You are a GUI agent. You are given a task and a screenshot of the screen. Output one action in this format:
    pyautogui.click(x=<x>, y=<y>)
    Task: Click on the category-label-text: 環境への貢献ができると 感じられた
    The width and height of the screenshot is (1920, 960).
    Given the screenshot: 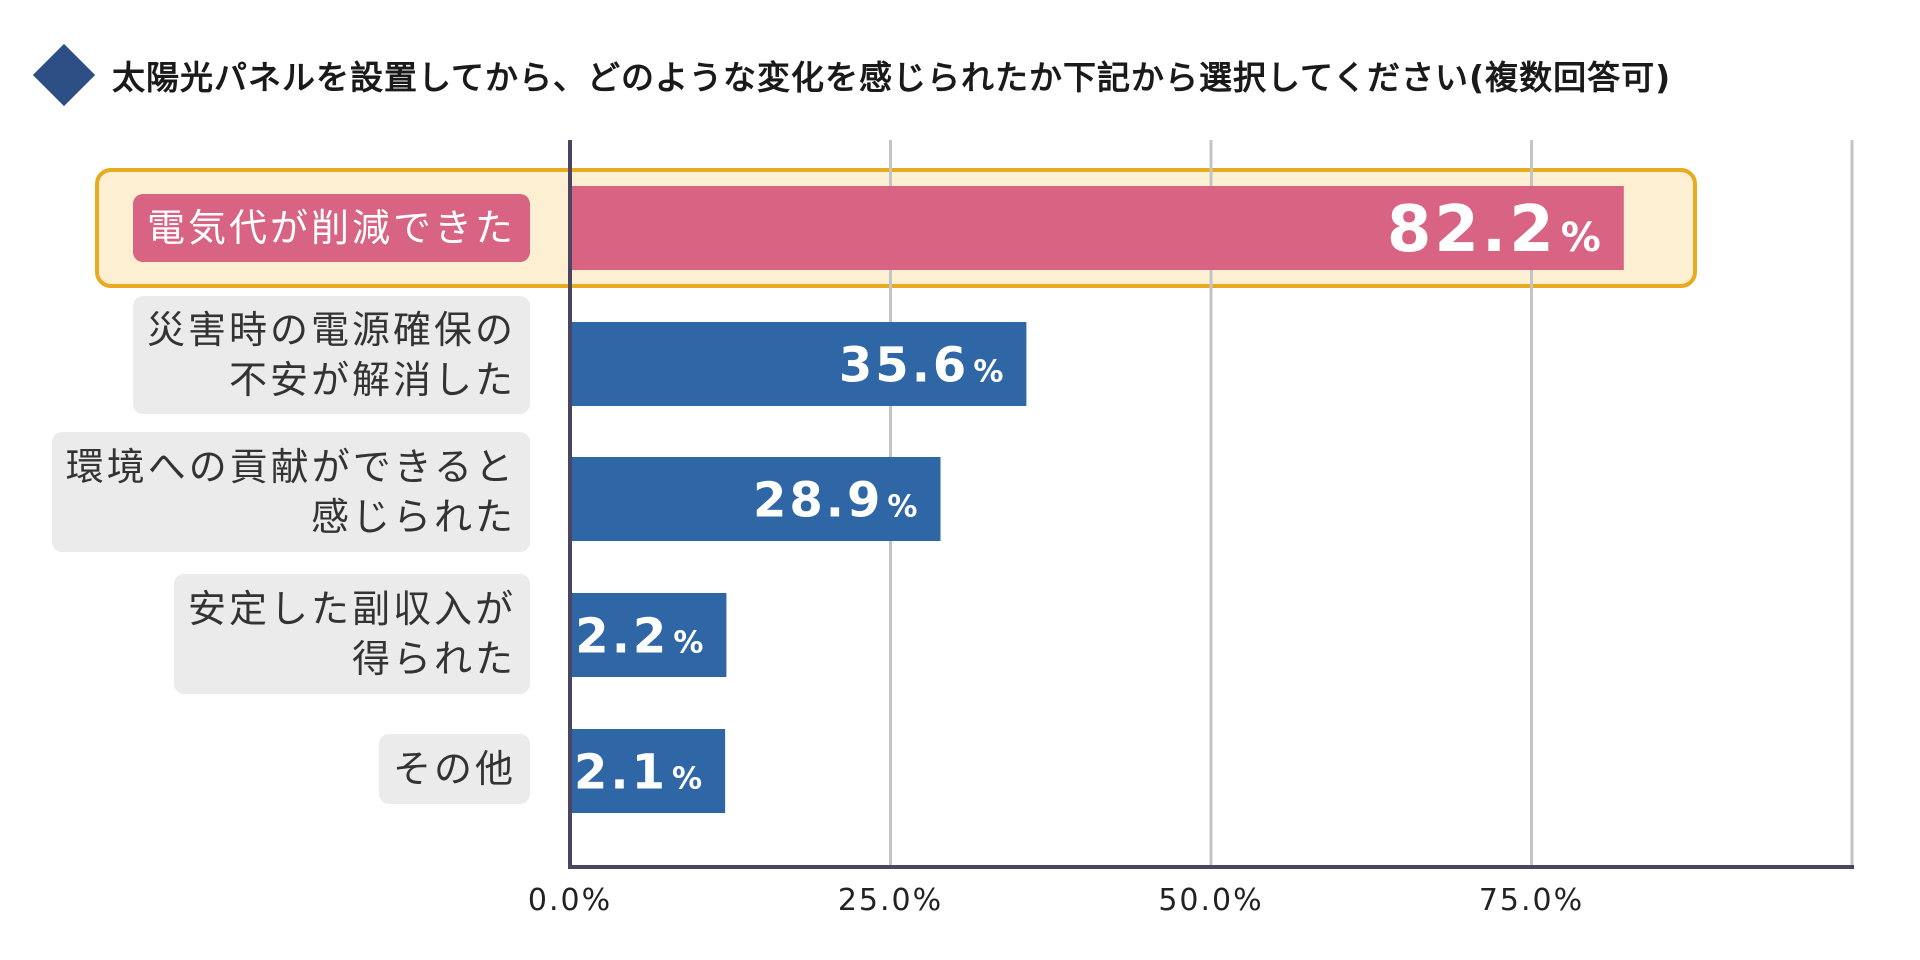 What is the action you would take?
    pyautogui.click(x=290, y=492)
    